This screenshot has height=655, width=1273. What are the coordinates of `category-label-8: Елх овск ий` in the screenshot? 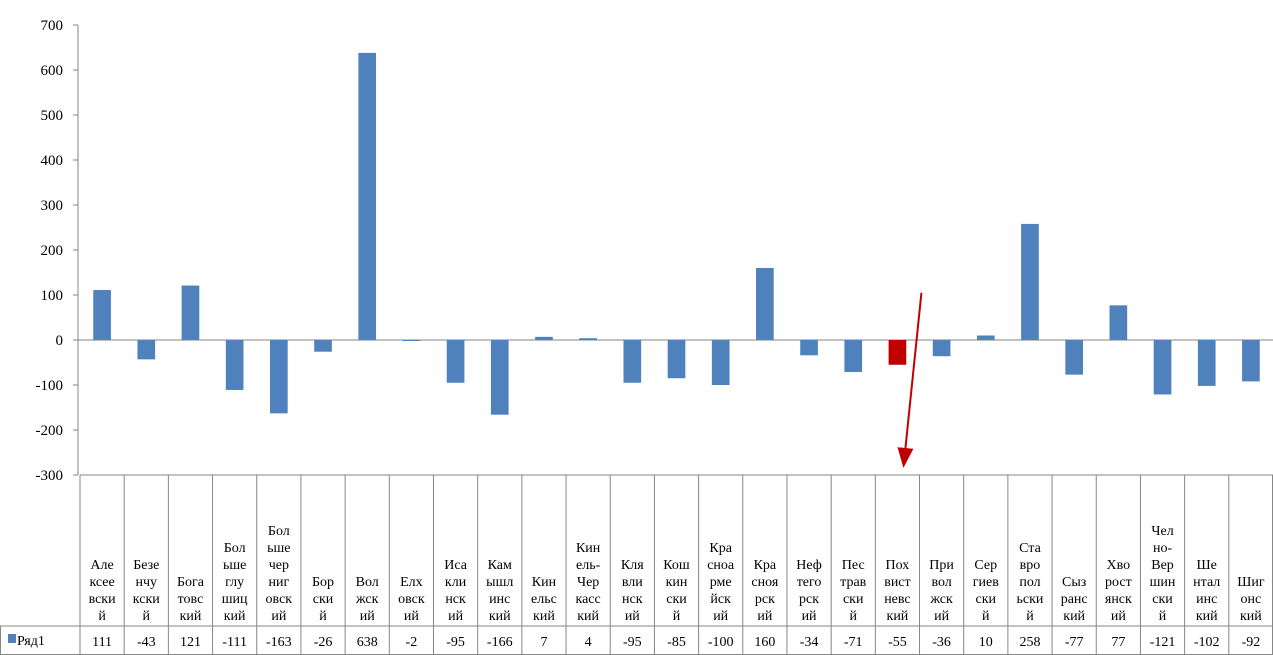 It's located at (411, 599).